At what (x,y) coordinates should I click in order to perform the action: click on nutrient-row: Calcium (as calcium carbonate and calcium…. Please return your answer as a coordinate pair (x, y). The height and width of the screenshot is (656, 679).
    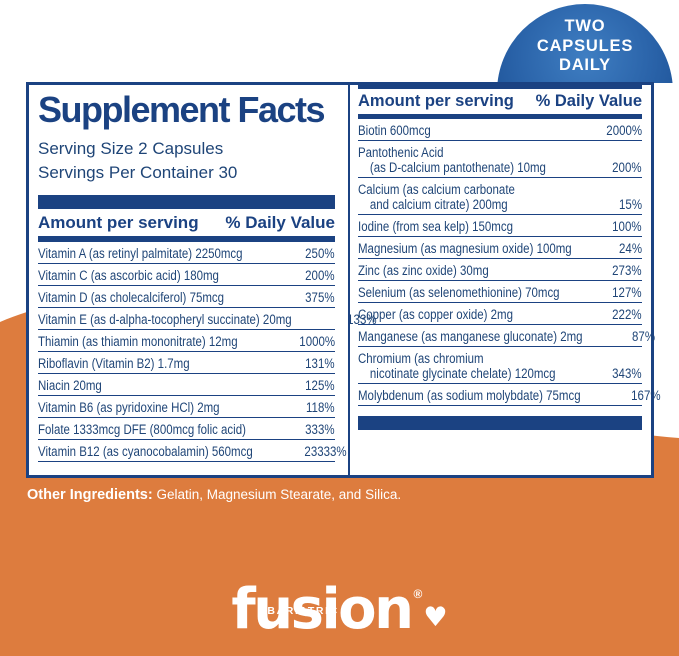
    Looking at the image, I should click on (500, 196).